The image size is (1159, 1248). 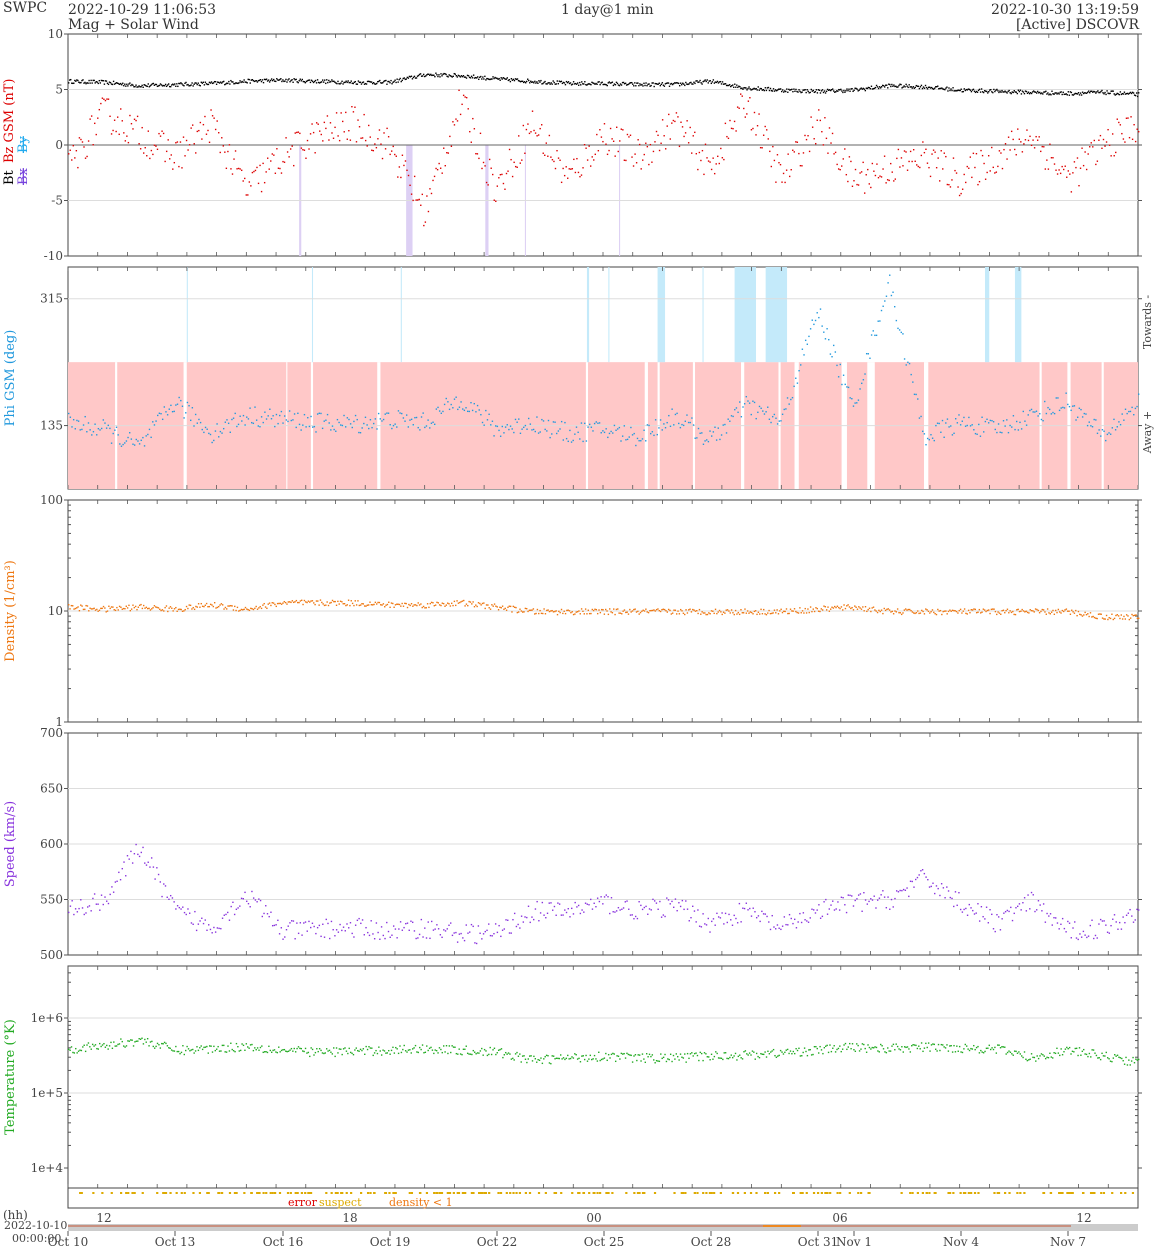 I want to click on header-span: 1 day@1 min, so click(x=607, y=10).